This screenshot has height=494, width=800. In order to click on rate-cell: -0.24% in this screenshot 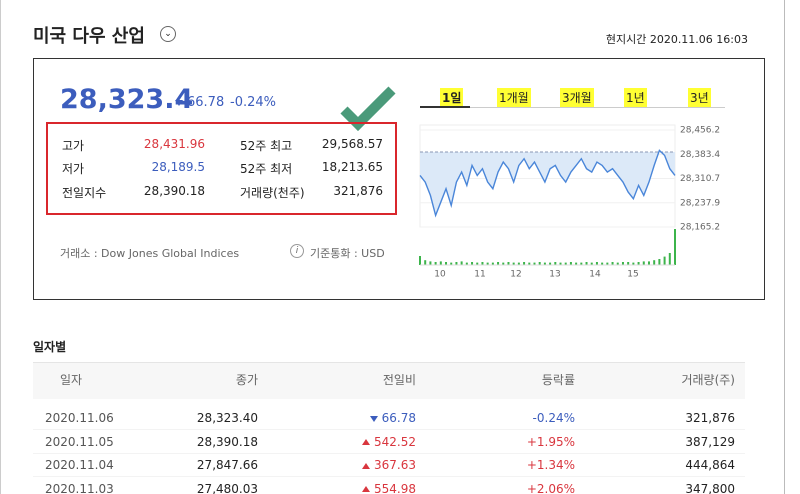, I will do `click(553, 418)`.